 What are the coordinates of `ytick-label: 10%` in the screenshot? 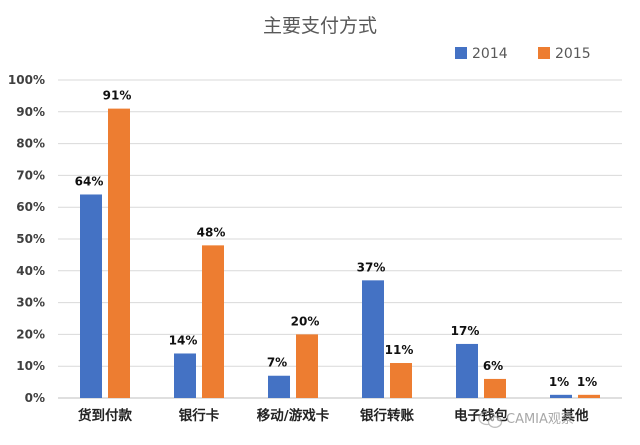 It's located at (30, 366).